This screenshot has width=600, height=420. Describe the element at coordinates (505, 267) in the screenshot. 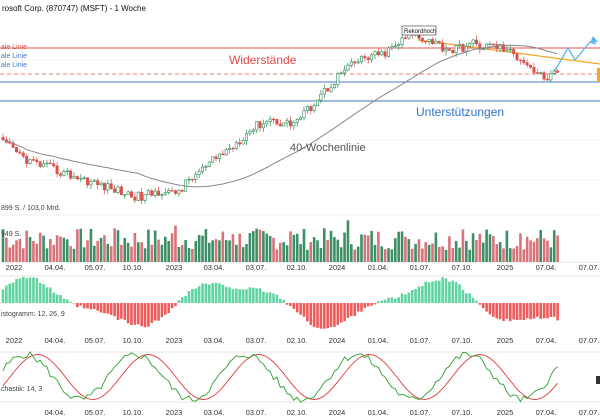

I see `x-tick-label: 2025` at that location.